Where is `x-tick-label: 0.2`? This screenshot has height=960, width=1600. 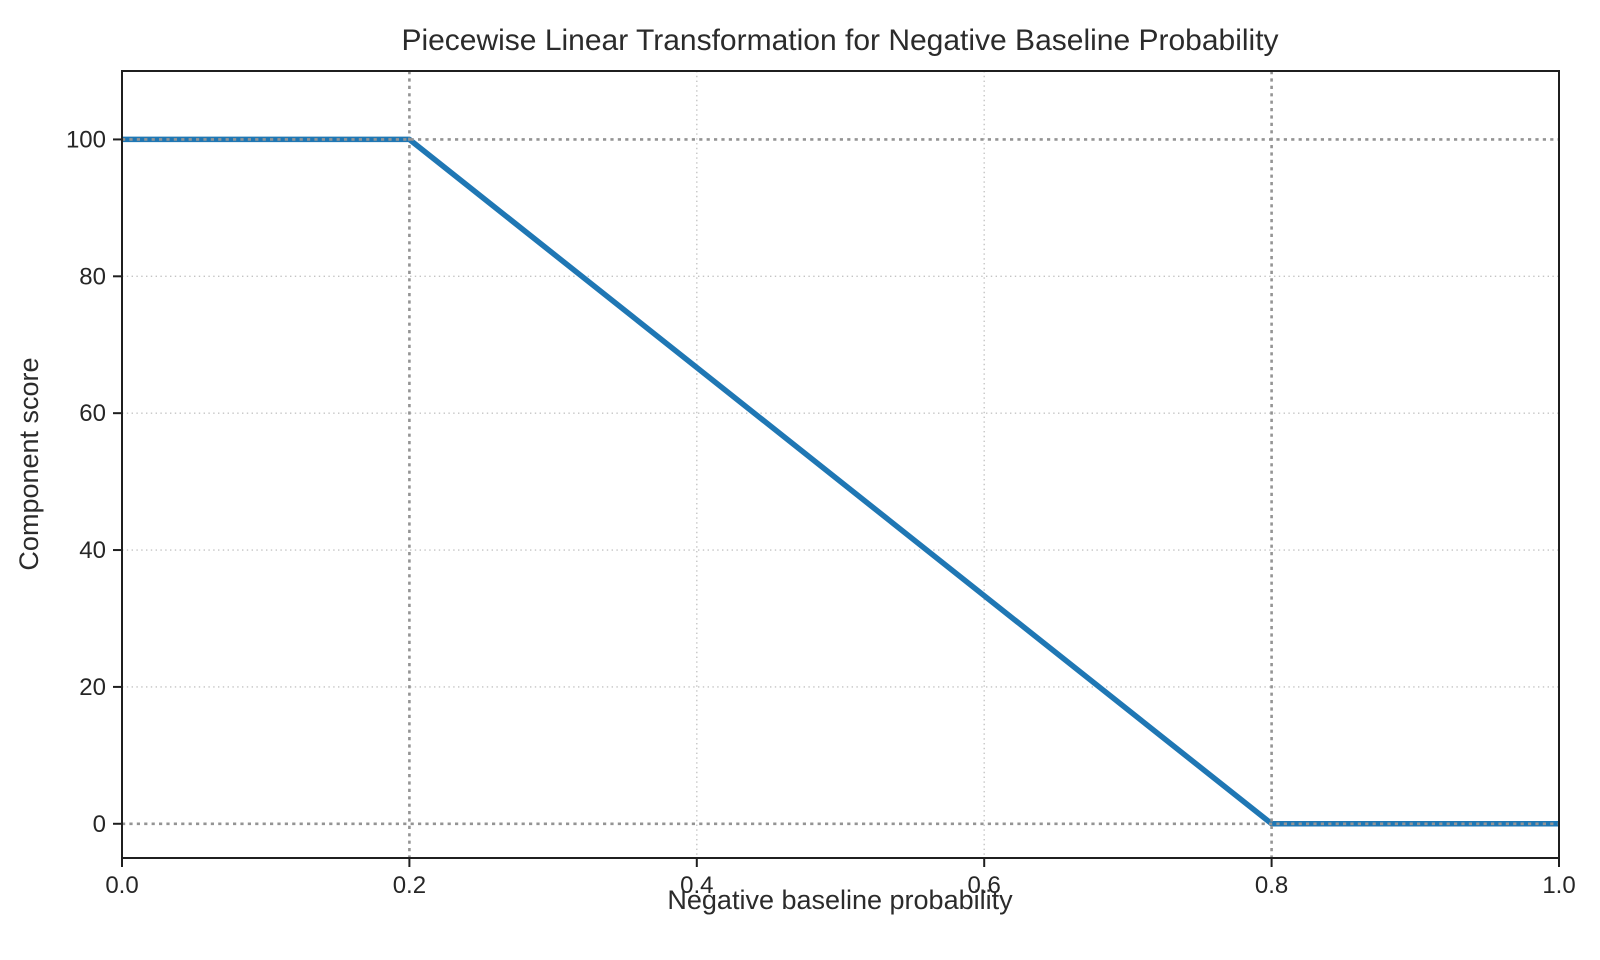 x-tick-label: 0.2 is located at coordinates (409, 885).